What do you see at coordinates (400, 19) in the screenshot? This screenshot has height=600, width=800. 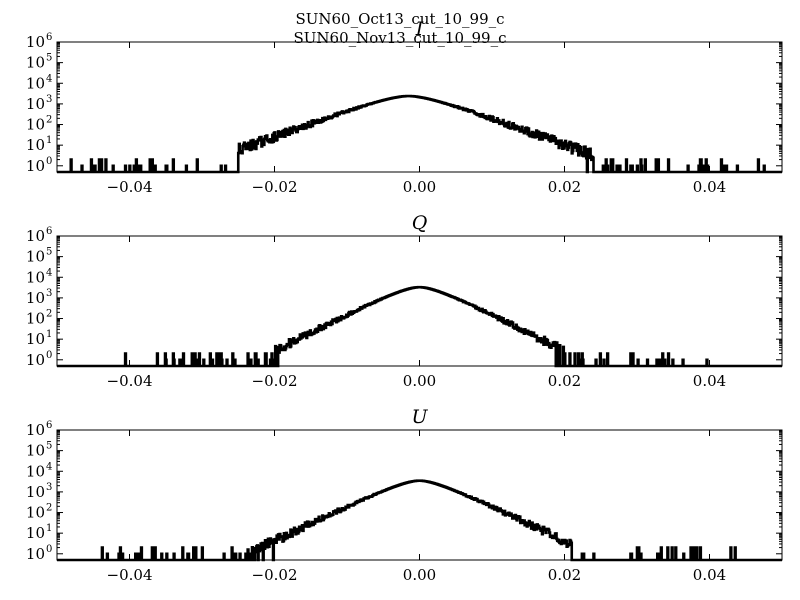 I see `suptitle-line-1: SUN60_Oct13_cut_10_99_c` at bounding box center [400, 19].